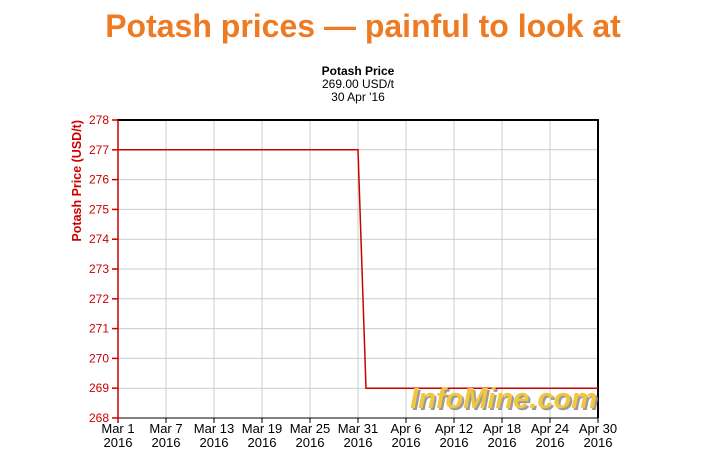 This screenshot has width=726, height=466. Describe the element at coordinates (99, 388) in the screenshot. I see `y-tick-label: 269` at that location.